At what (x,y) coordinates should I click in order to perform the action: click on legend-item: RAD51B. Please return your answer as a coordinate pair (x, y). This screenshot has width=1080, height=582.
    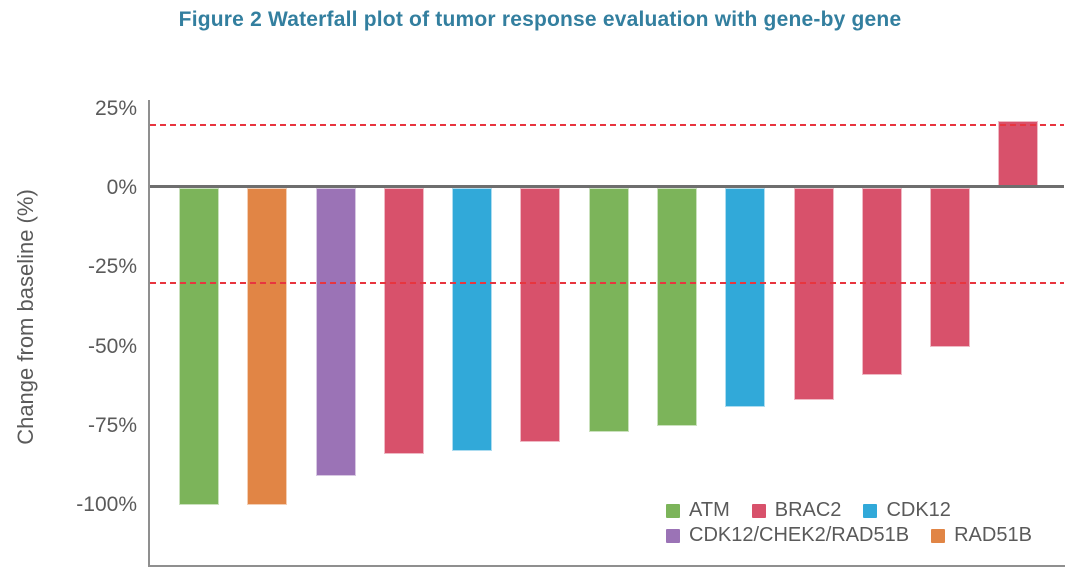
    Looking at the image, I should click on (981, 535).